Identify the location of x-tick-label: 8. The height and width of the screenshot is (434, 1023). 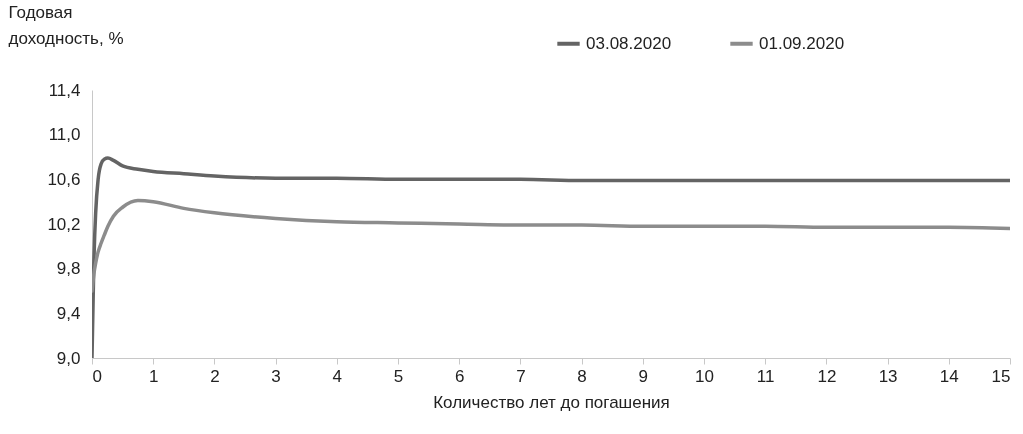
(582, 376).